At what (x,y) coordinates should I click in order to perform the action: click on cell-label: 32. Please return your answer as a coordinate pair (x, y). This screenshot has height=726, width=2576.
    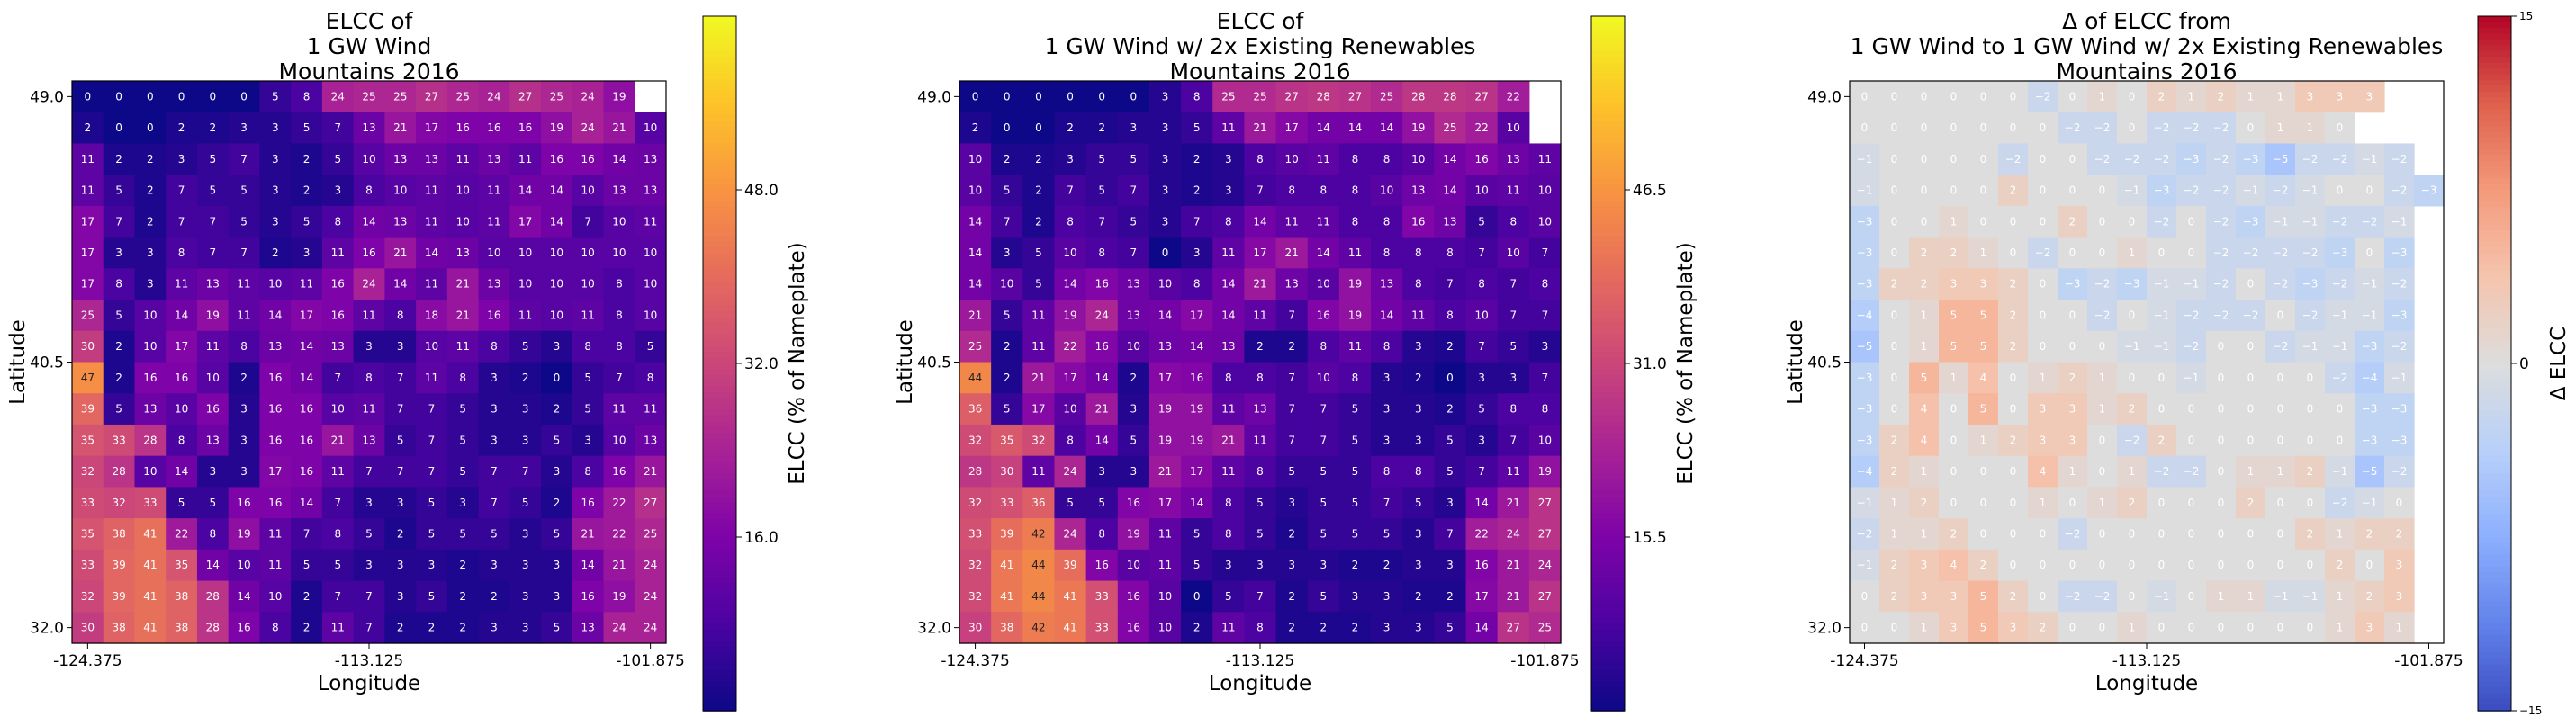
    Looking at the image, I should click on (975, 596).